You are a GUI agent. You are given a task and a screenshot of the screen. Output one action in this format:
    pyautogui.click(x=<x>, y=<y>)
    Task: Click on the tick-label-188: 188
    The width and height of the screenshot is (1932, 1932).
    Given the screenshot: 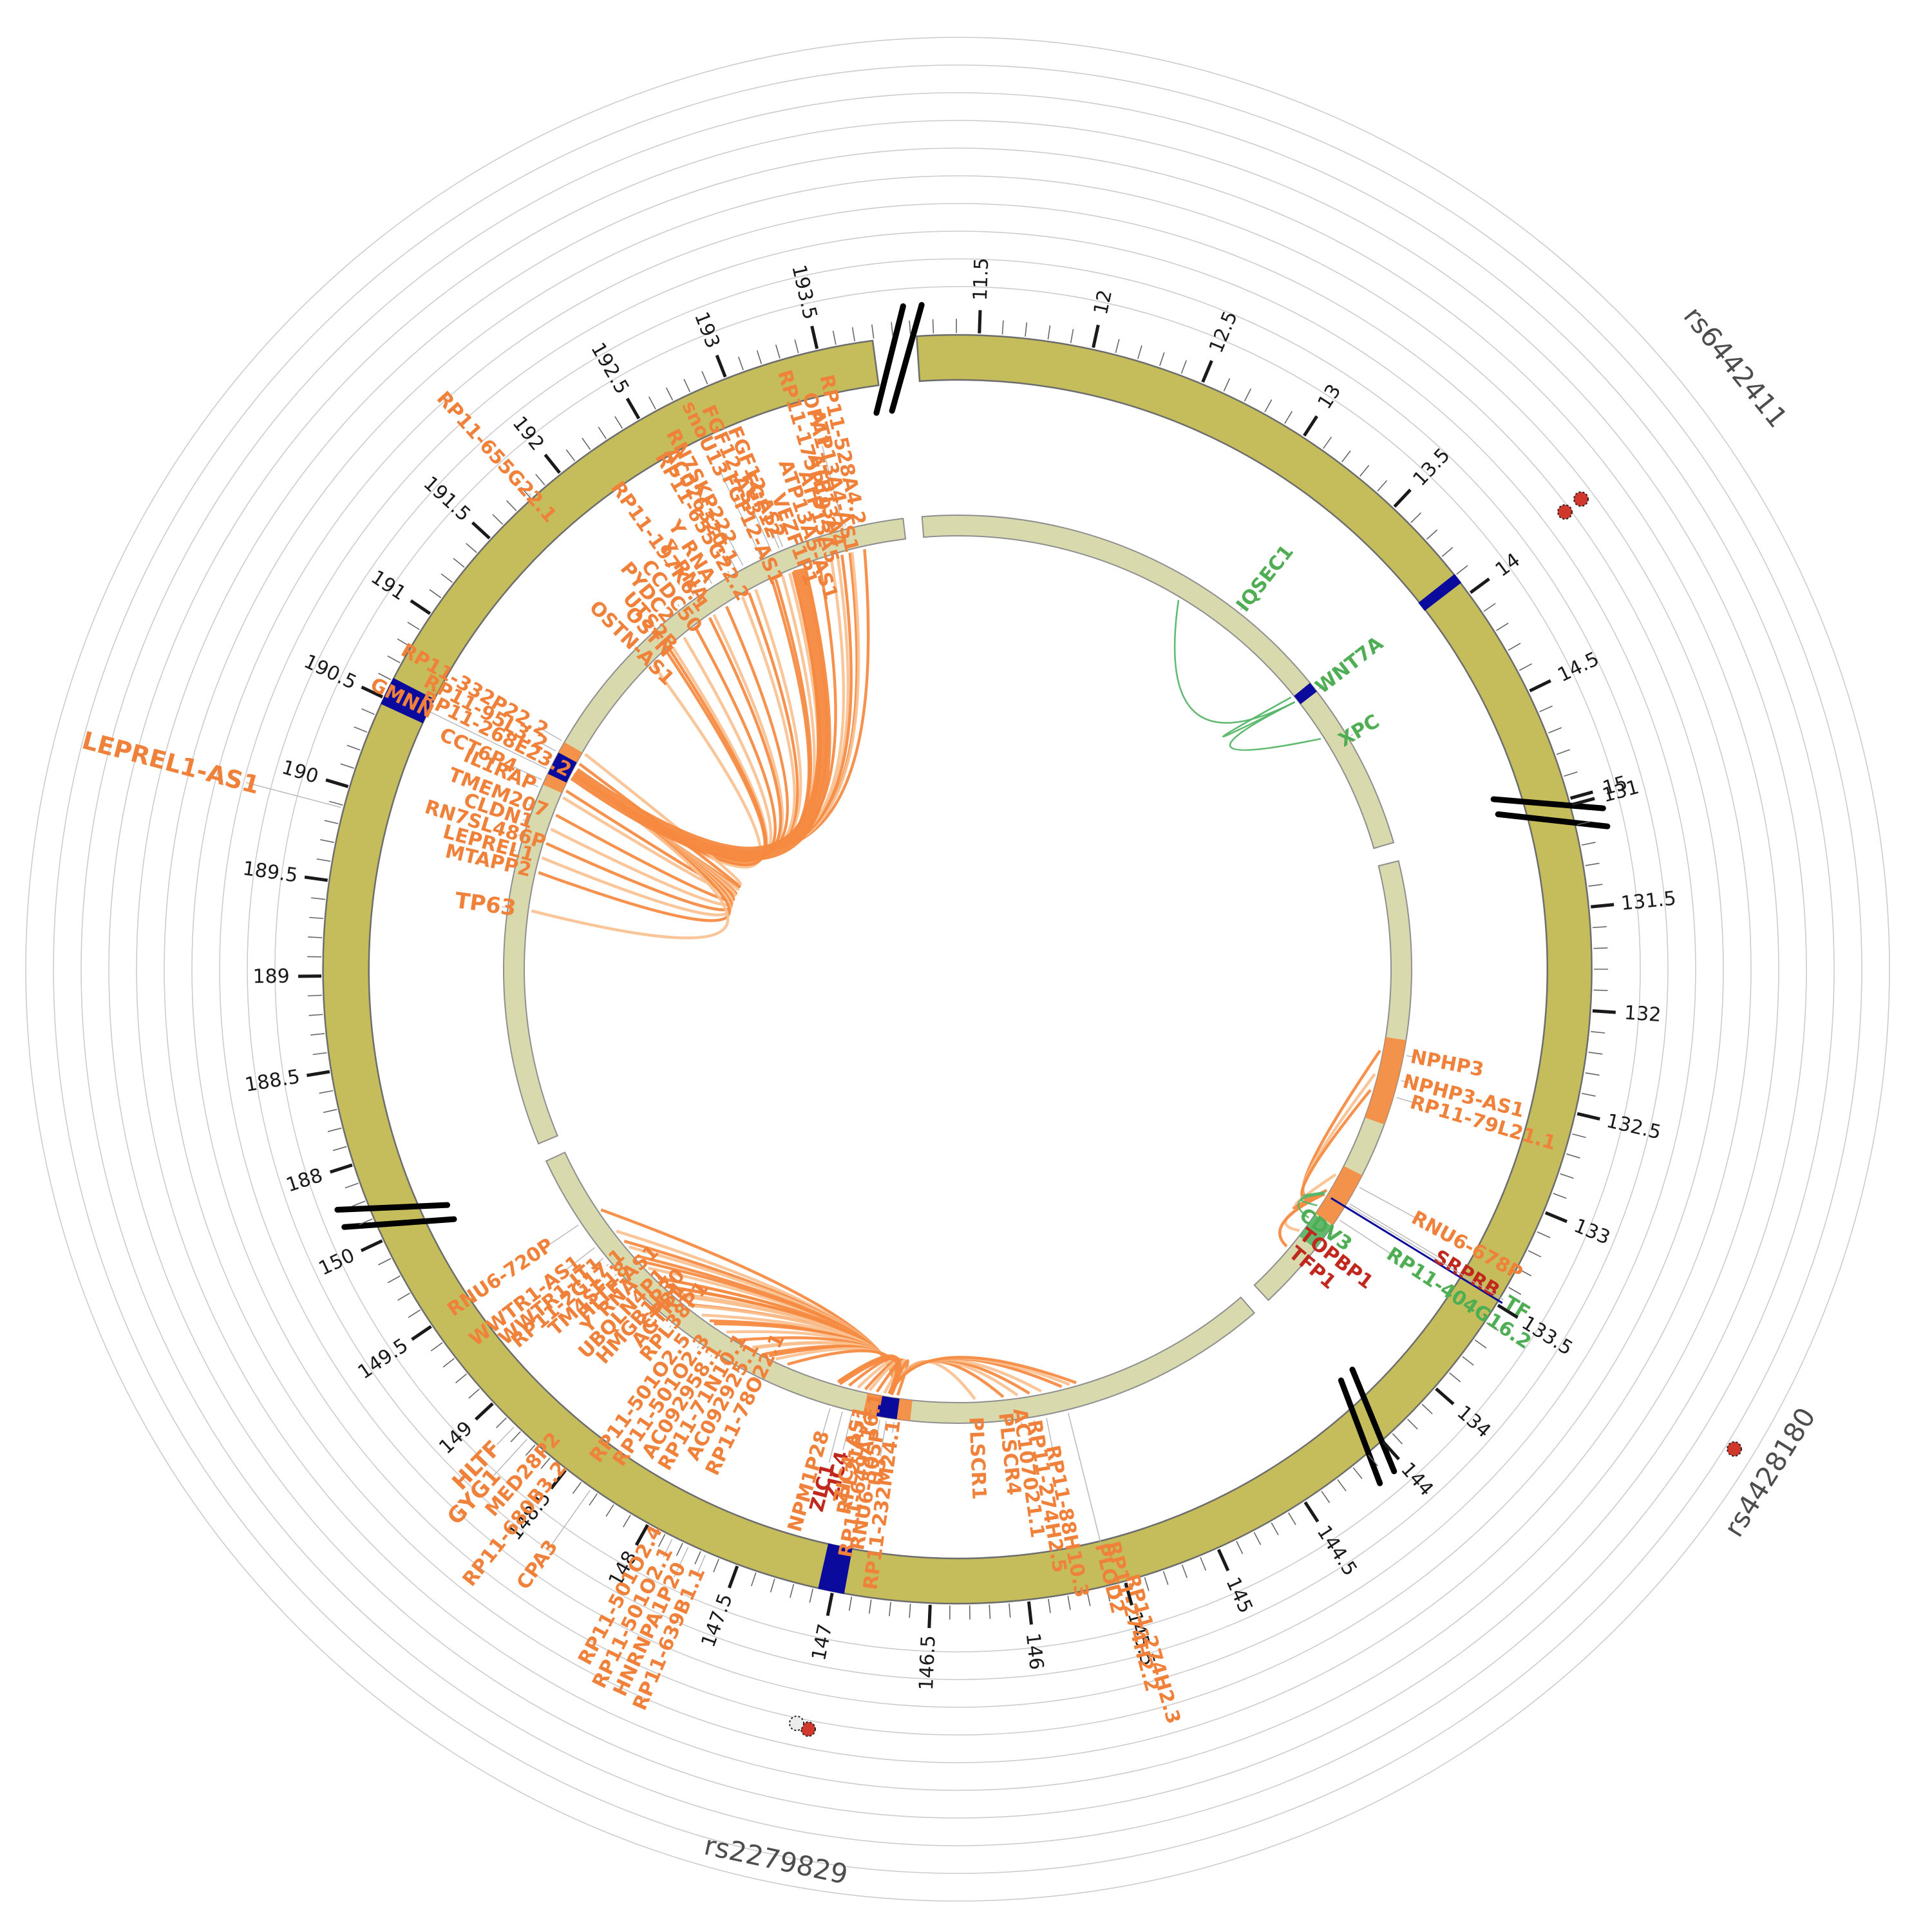 What is the action you would take?
    pyautogui.click(x=304, y=1180)
    